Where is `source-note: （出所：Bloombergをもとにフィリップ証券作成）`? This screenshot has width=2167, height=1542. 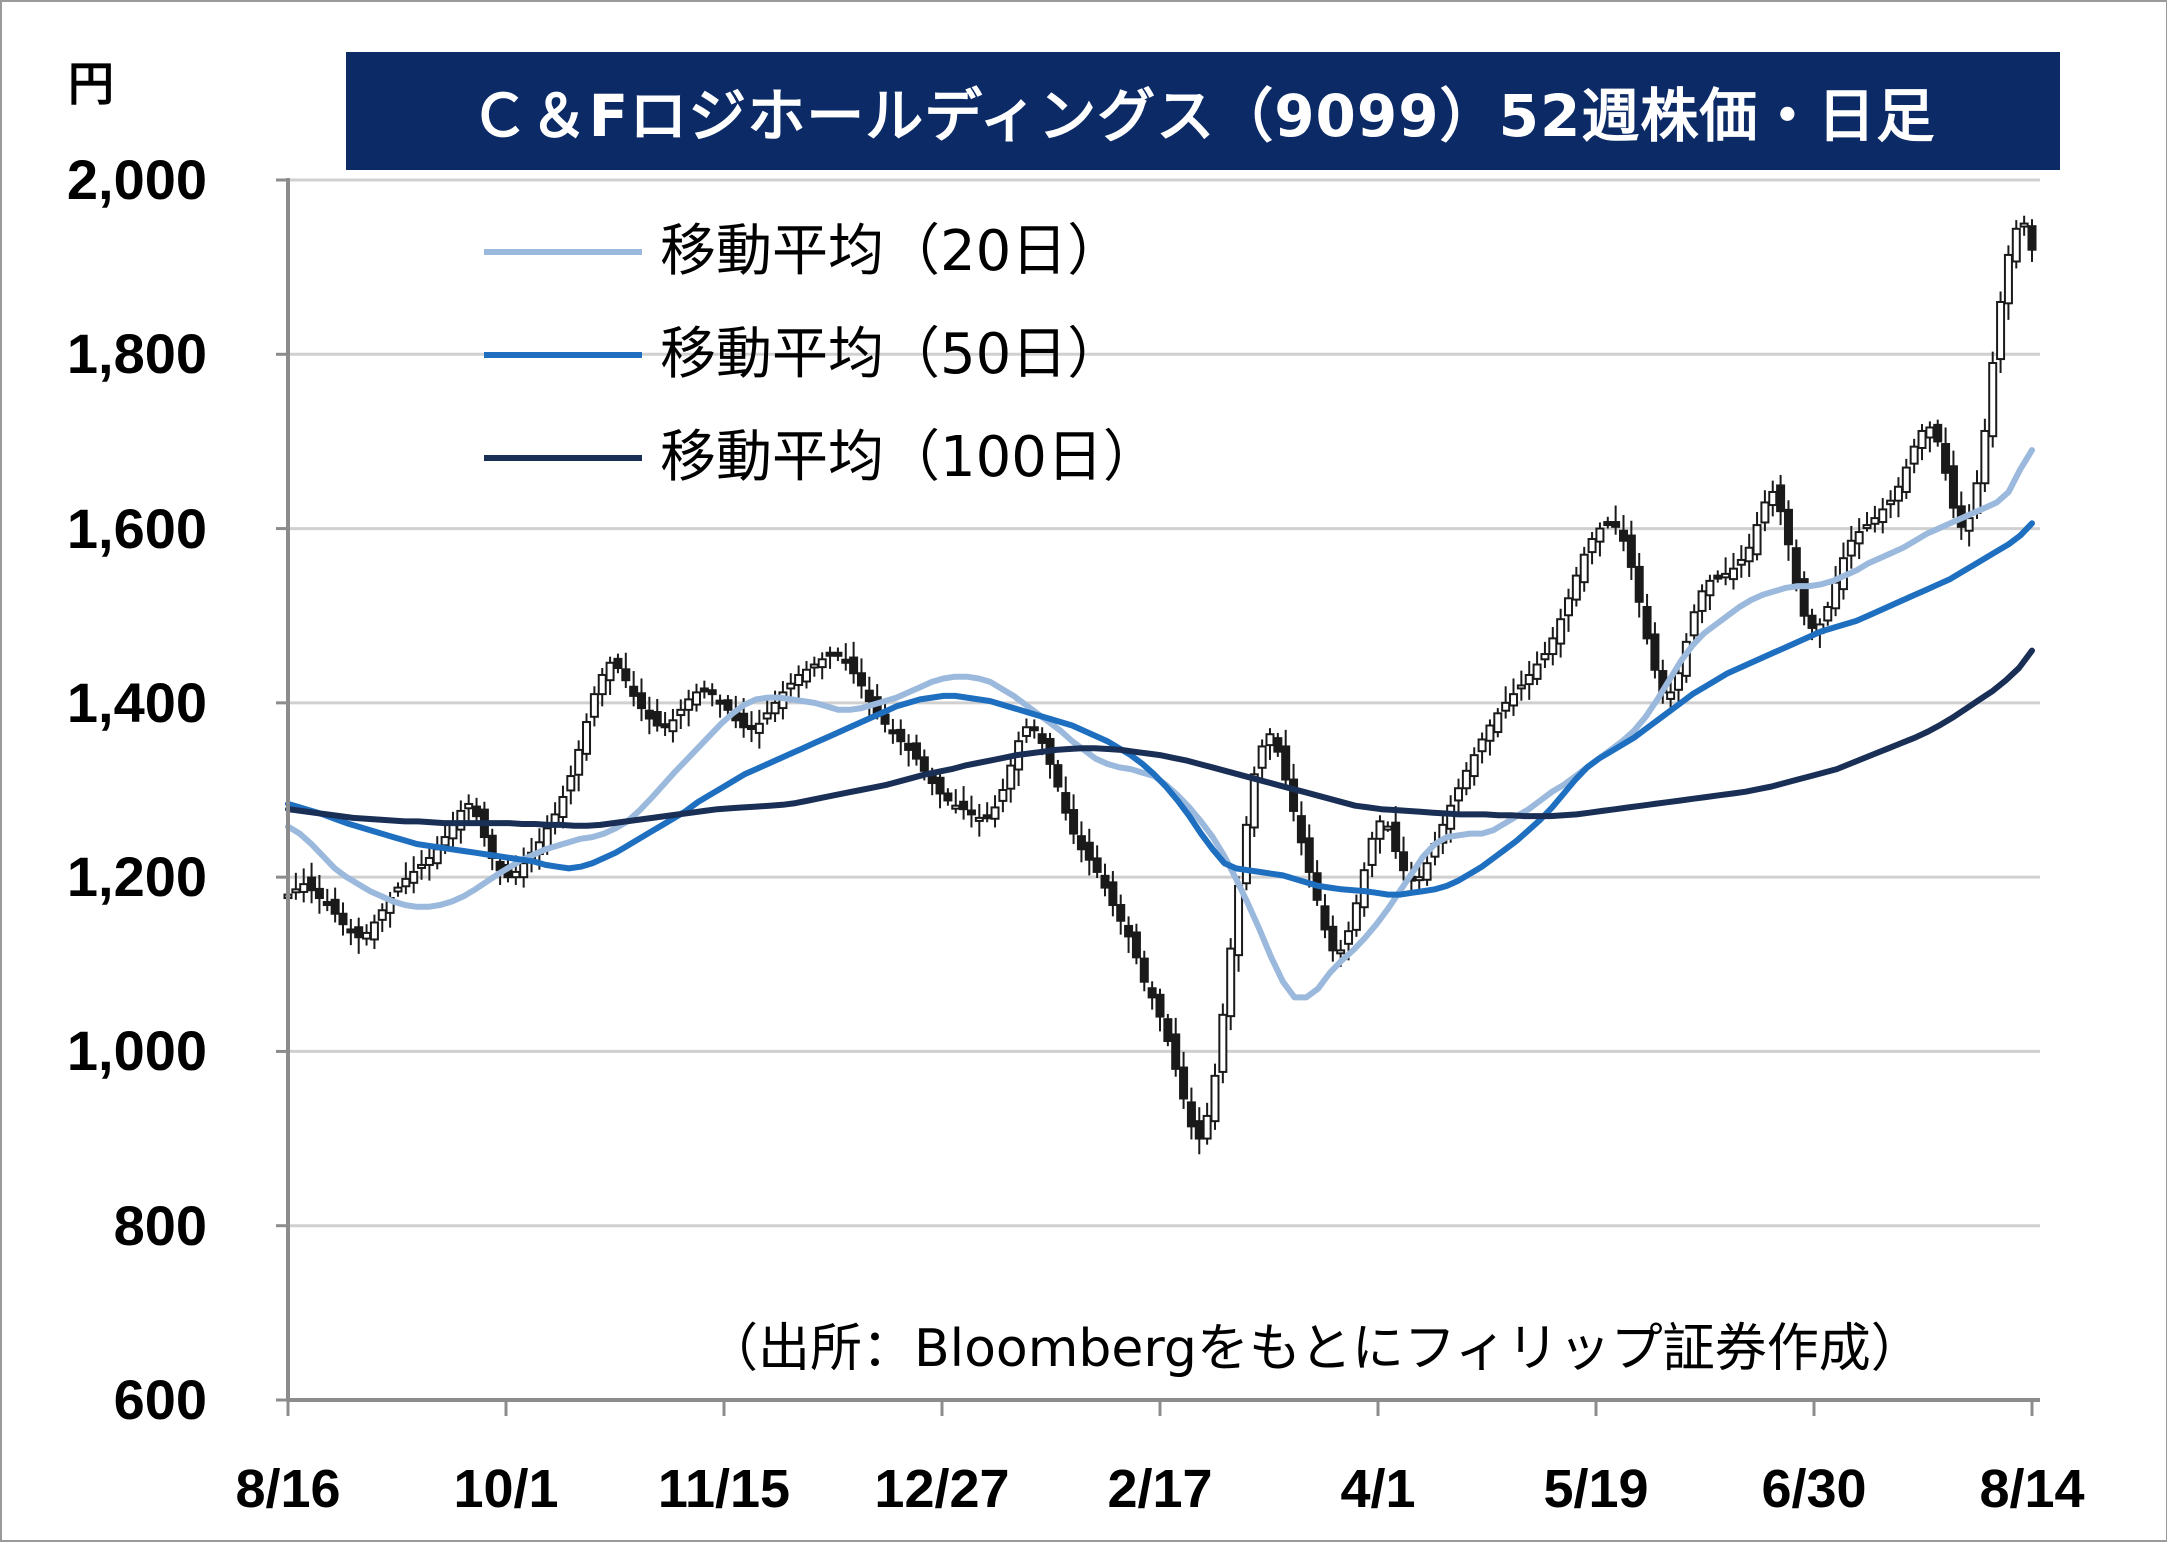 source-note: （出所：Bloombergをもとにフィリップ証券作成） is located at coordinates (1314, 1349).